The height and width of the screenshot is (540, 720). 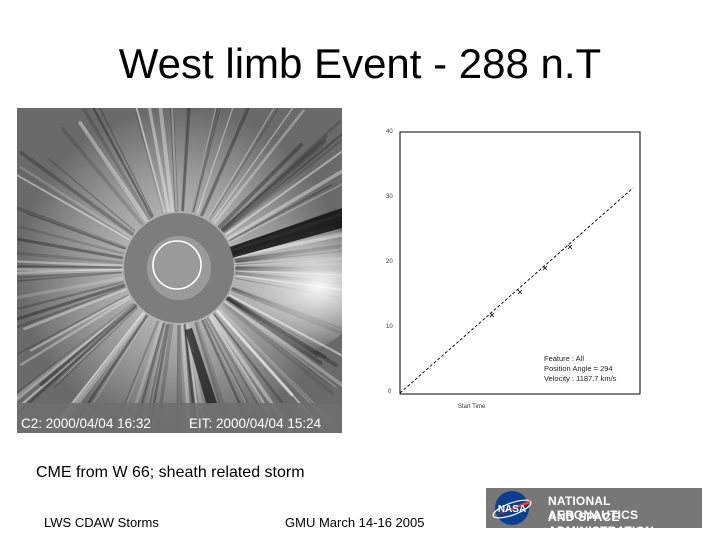 I want to click on footer-left: LWS CDAW Storms, so click(x=101, y=522).